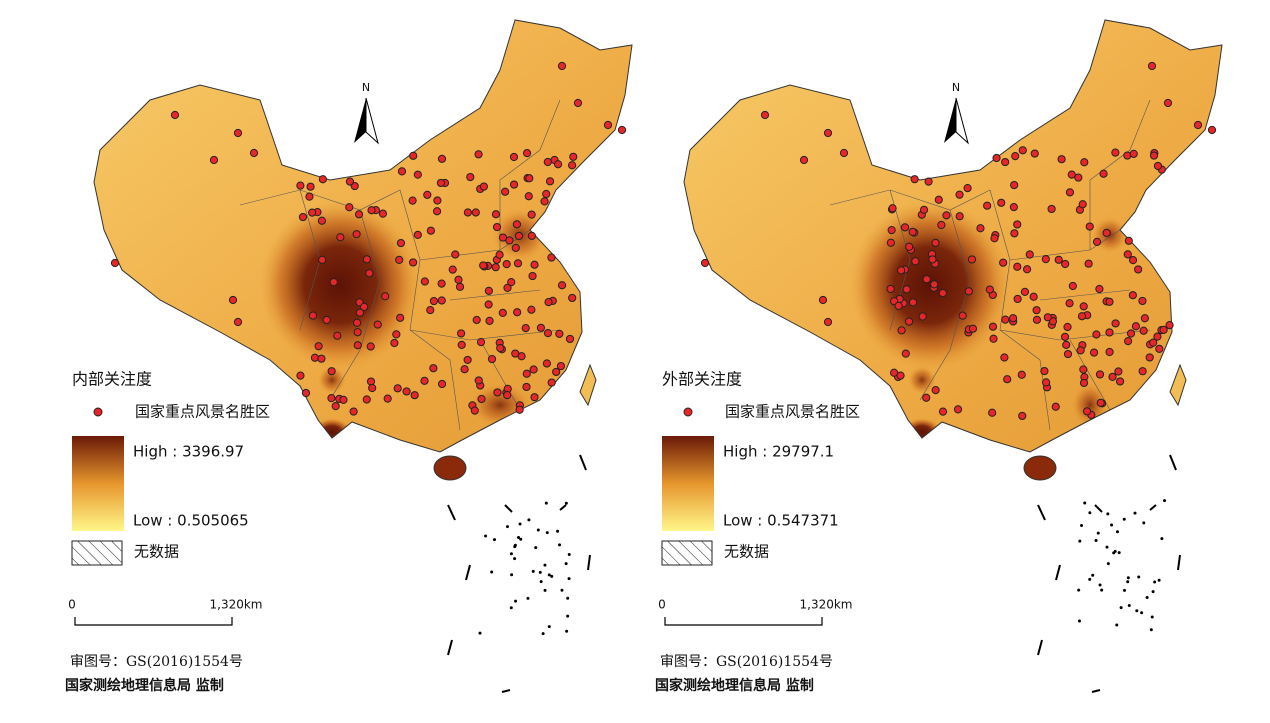 The width and height of the screenshot is (1270, 723). Describe the element at coordinates (1090, 375) in the screenshot. I see `province-border` at that location.